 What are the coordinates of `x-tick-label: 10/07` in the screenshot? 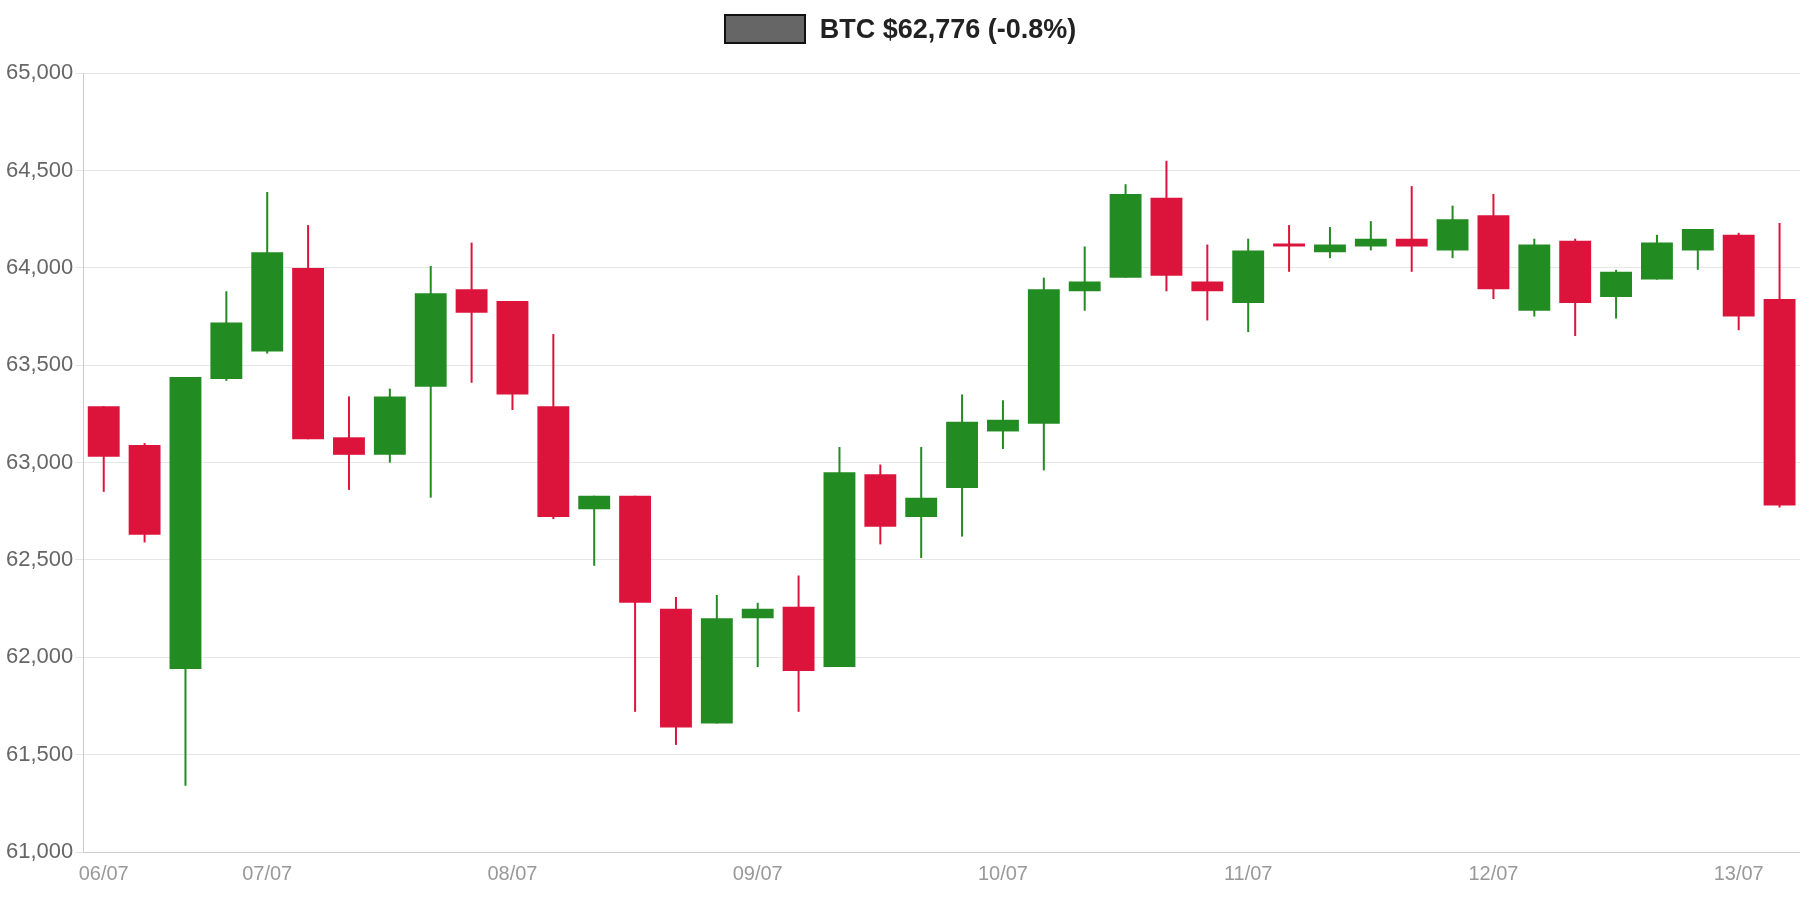 It's located at (1002, 872).